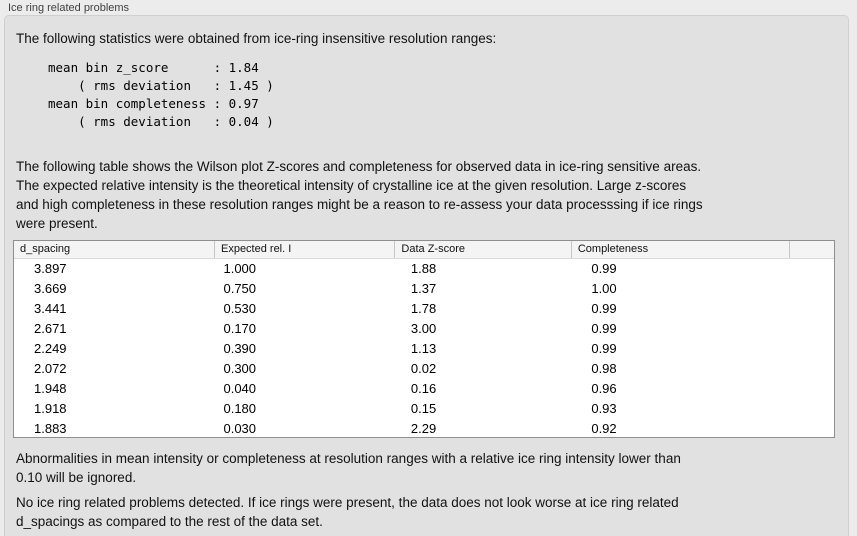  Describe the element at coordinates (240, 348) in the screenshot. I see `table-cell: 0.390` at that location.